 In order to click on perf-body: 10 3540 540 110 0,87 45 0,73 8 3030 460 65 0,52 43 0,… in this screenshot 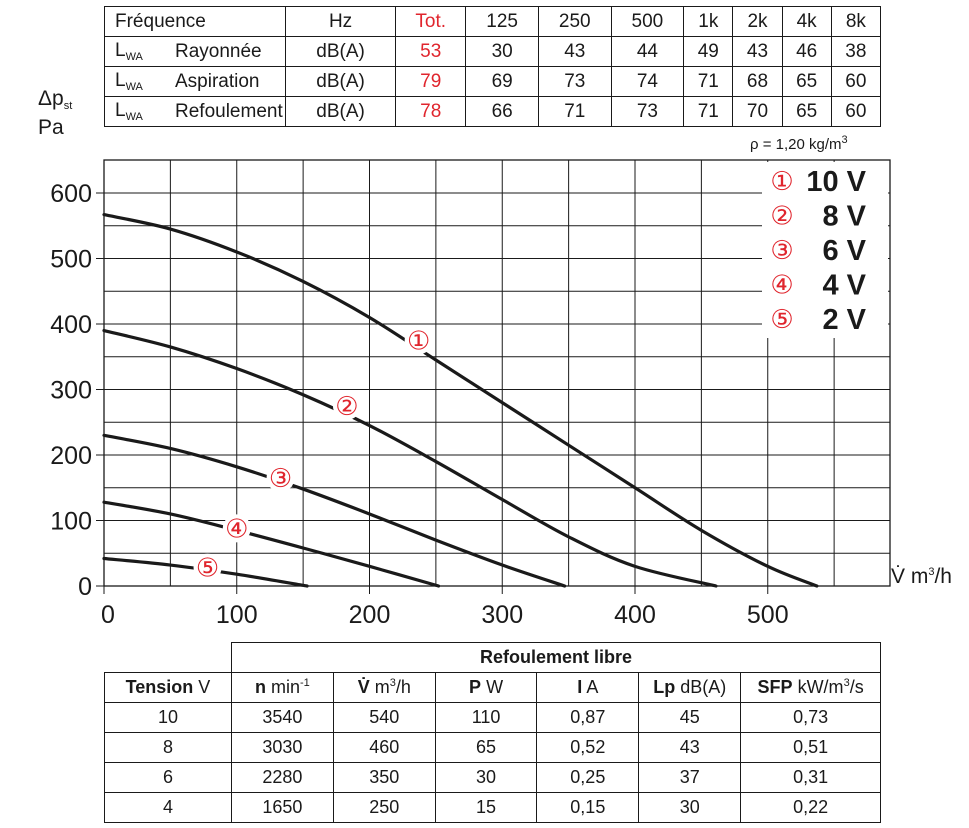, I will do `click(492, 762)`.